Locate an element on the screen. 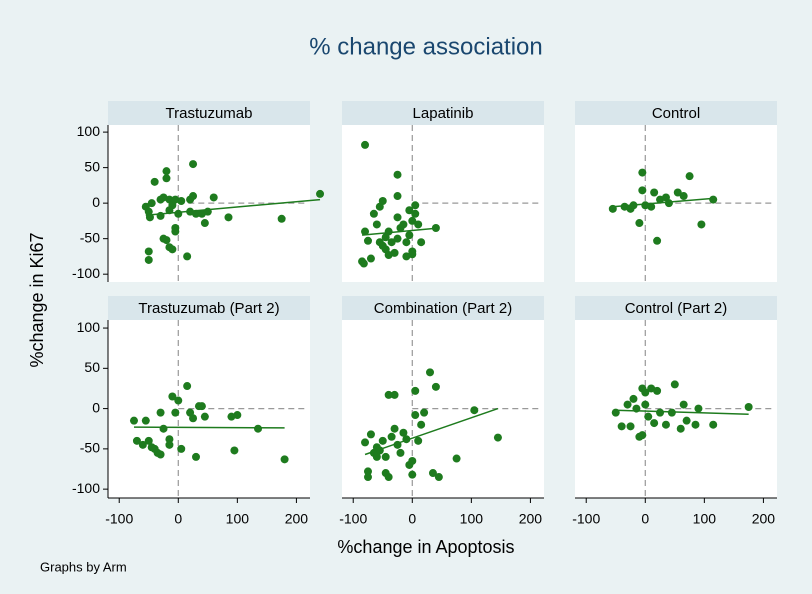 The width and height of the screenshot is (812, 594). x-axis-title: %change in Apoptosis is located at coordinates (425, 547).